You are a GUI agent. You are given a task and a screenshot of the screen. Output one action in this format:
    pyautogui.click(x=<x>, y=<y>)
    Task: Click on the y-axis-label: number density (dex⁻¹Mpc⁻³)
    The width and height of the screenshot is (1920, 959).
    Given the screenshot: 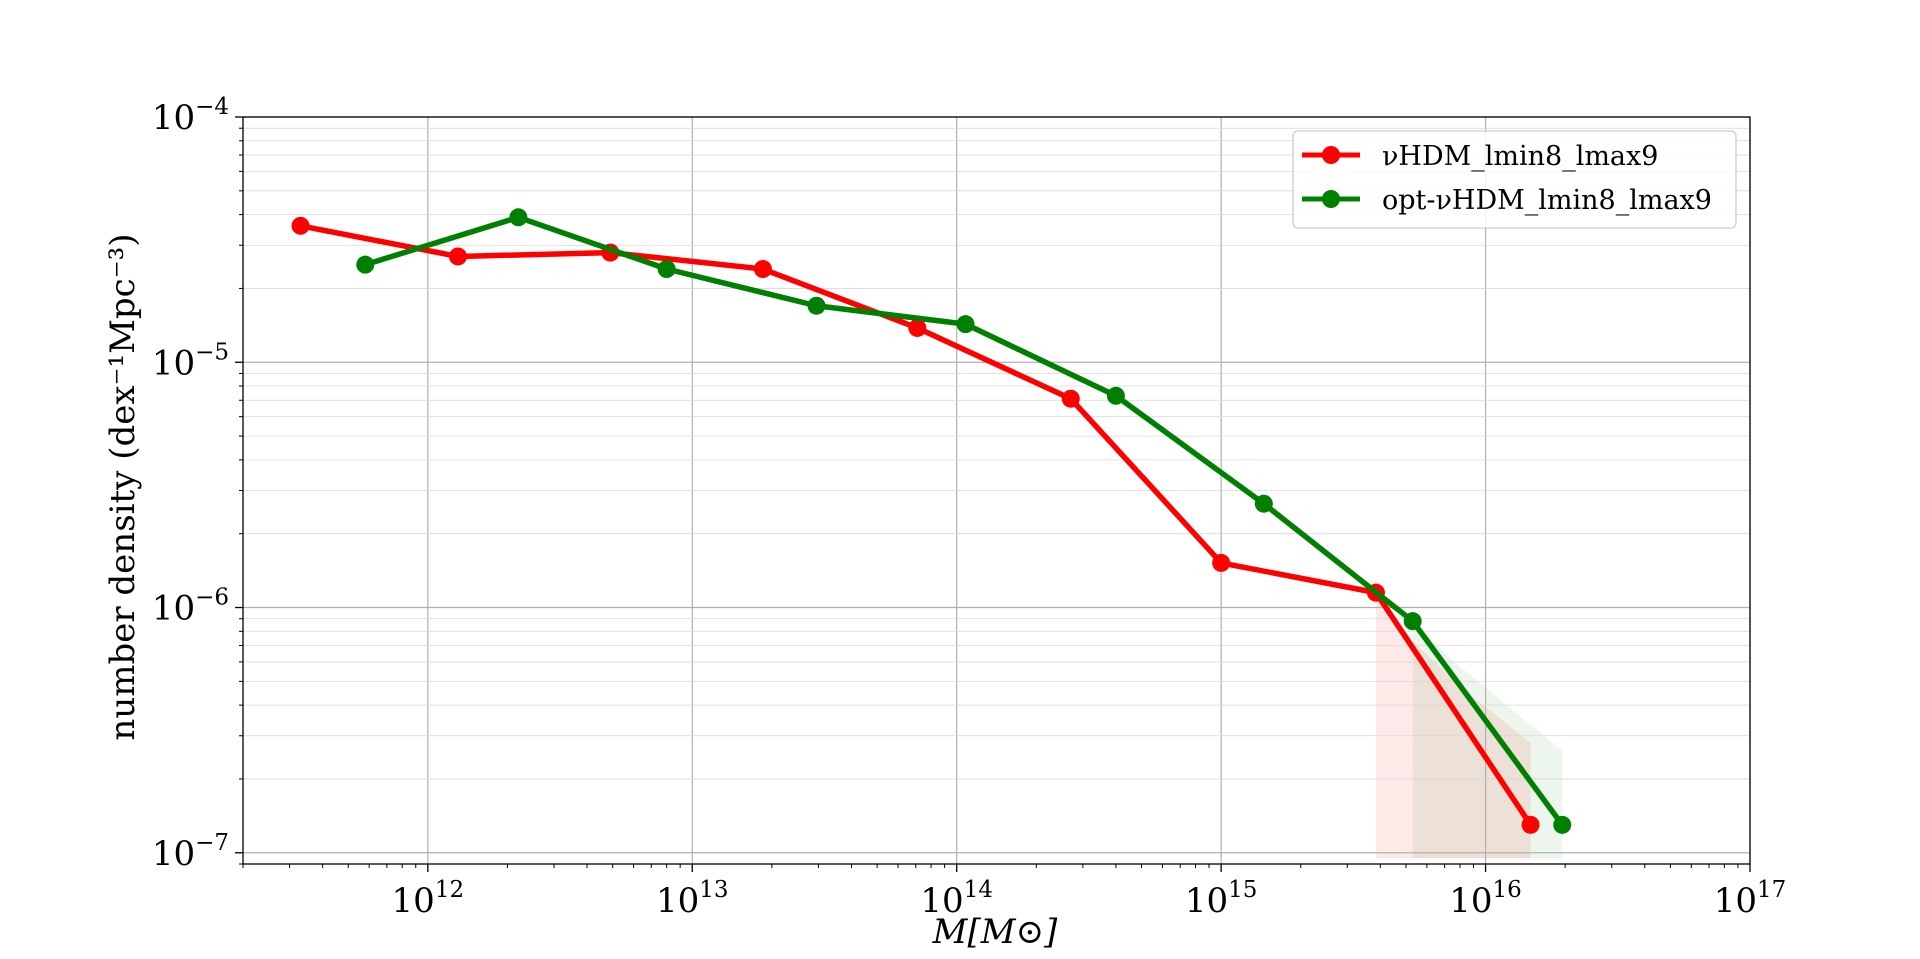 What is the action you would take?
    pyautogui.click(x=123, y=486)
    